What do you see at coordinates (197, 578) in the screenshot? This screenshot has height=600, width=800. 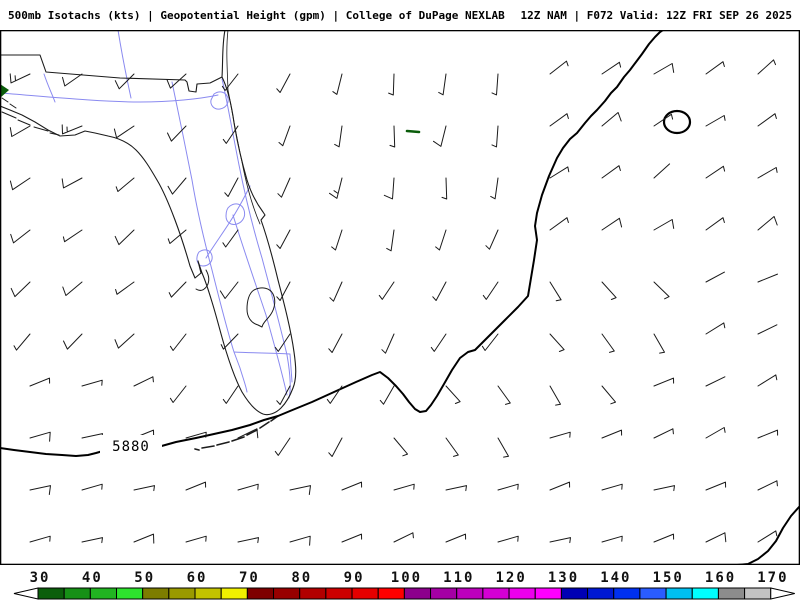 I see `colorbar-tick-label: 60` at bounding box center [197, 578].